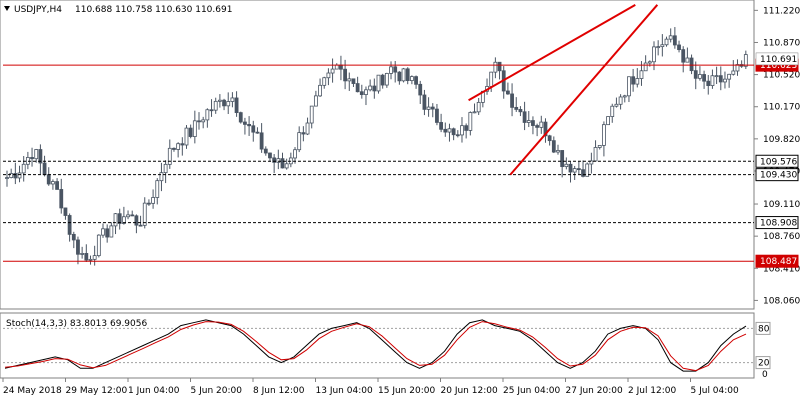 This screenshot has width=800, height=400. I want to click on current-price-label: 110.691, so click(778, 60).